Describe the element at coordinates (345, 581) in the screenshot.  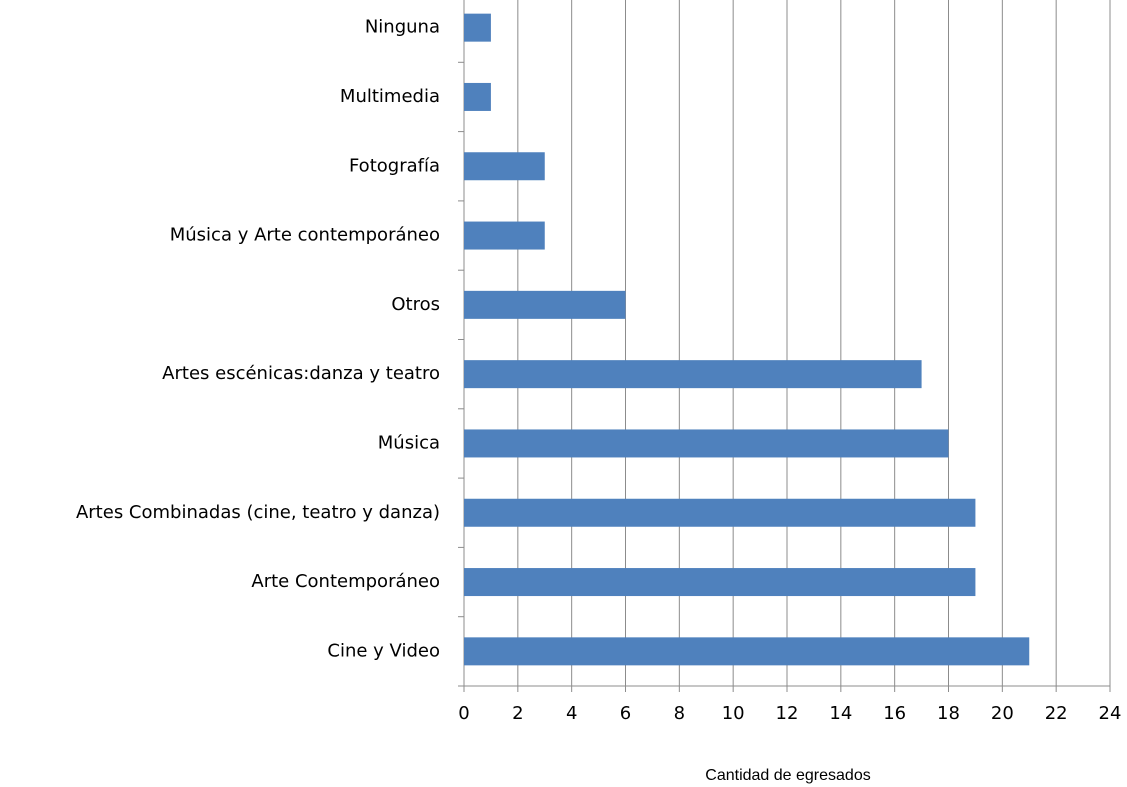
I see `y-tick-label: Arte Contemporáneo` at that location.